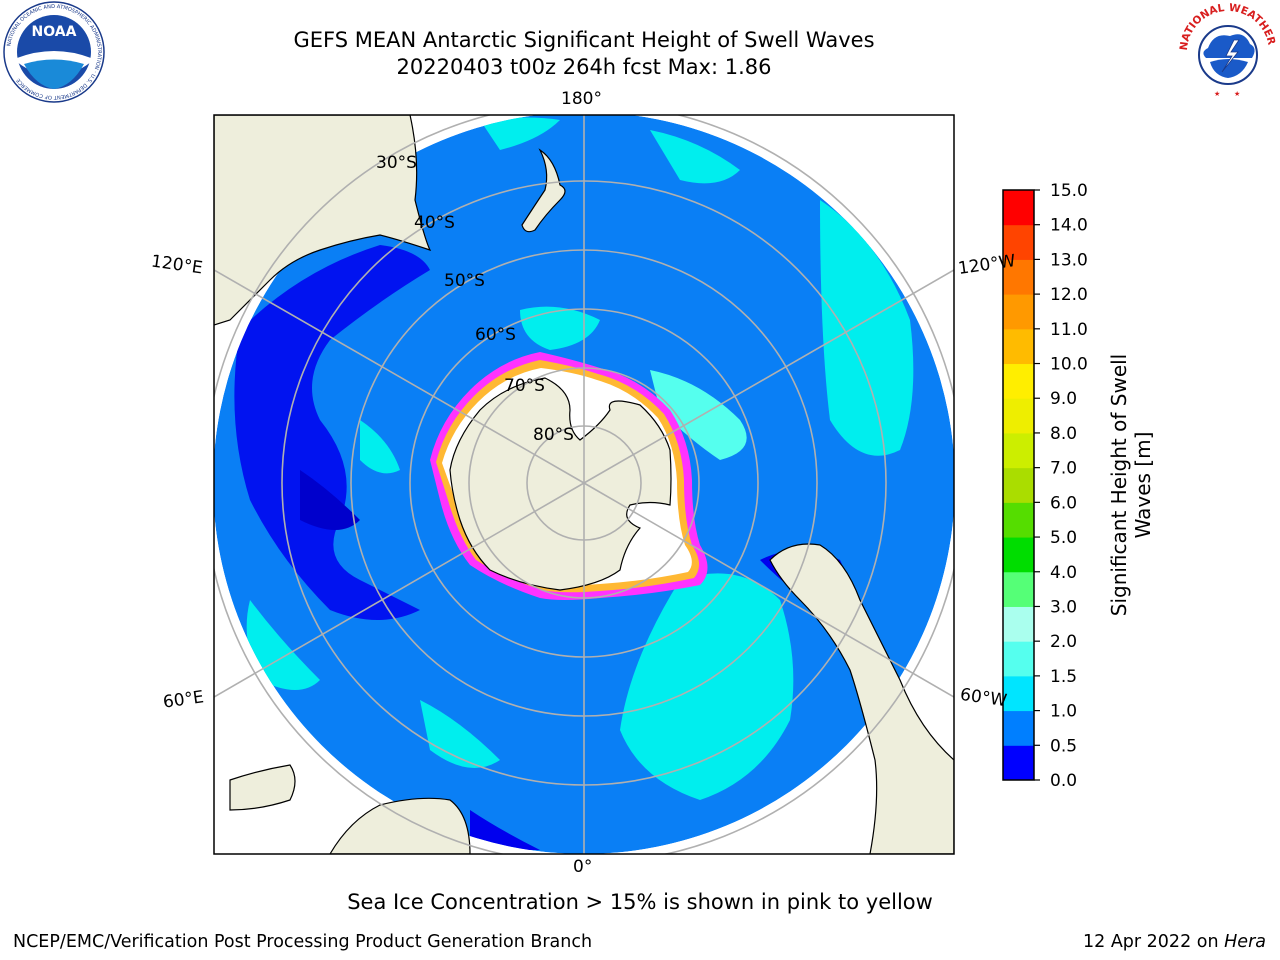  What do you see at coordinates (1063, 642) in the screenshot?
I see `colorbar-tick-label: 2.0` at bounding box center [1063, 642].